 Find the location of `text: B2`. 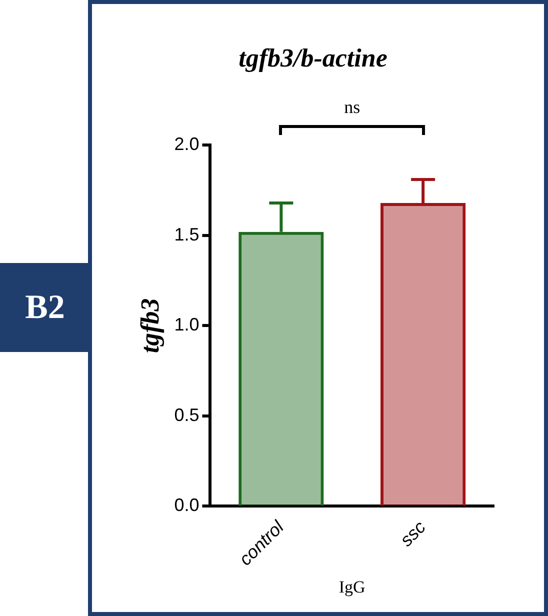

text: B2 is located at coordinates (45, 307).